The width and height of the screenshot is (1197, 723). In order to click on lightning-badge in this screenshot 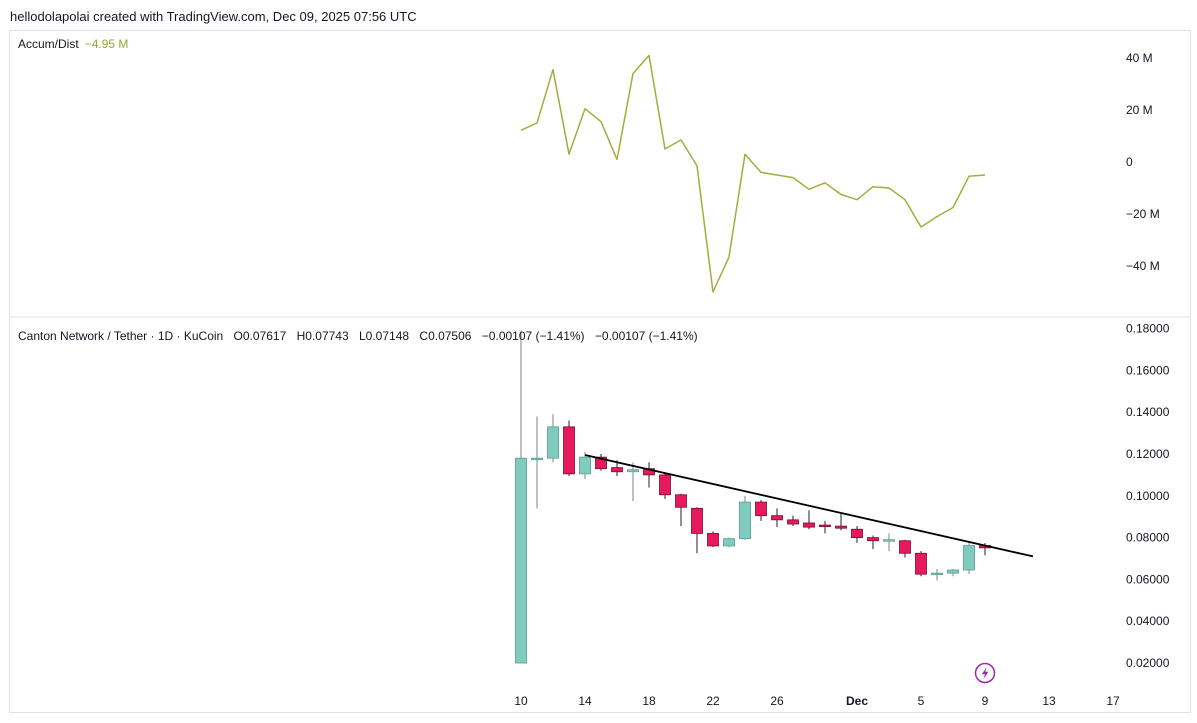, I will do `click(985, 673)`.